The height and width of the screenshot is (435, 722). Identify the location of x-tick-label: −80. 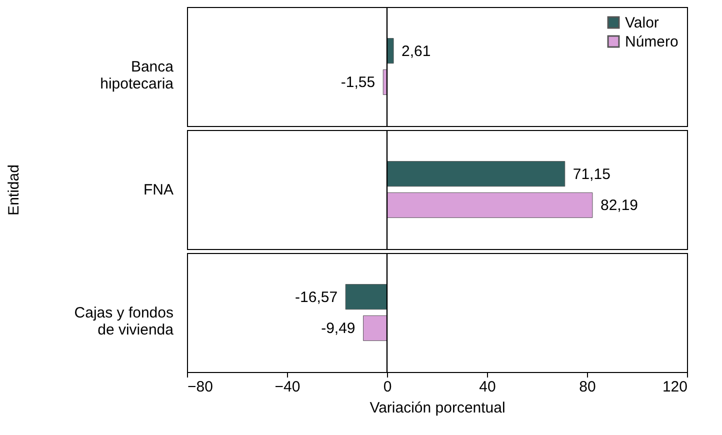
(200, 387).